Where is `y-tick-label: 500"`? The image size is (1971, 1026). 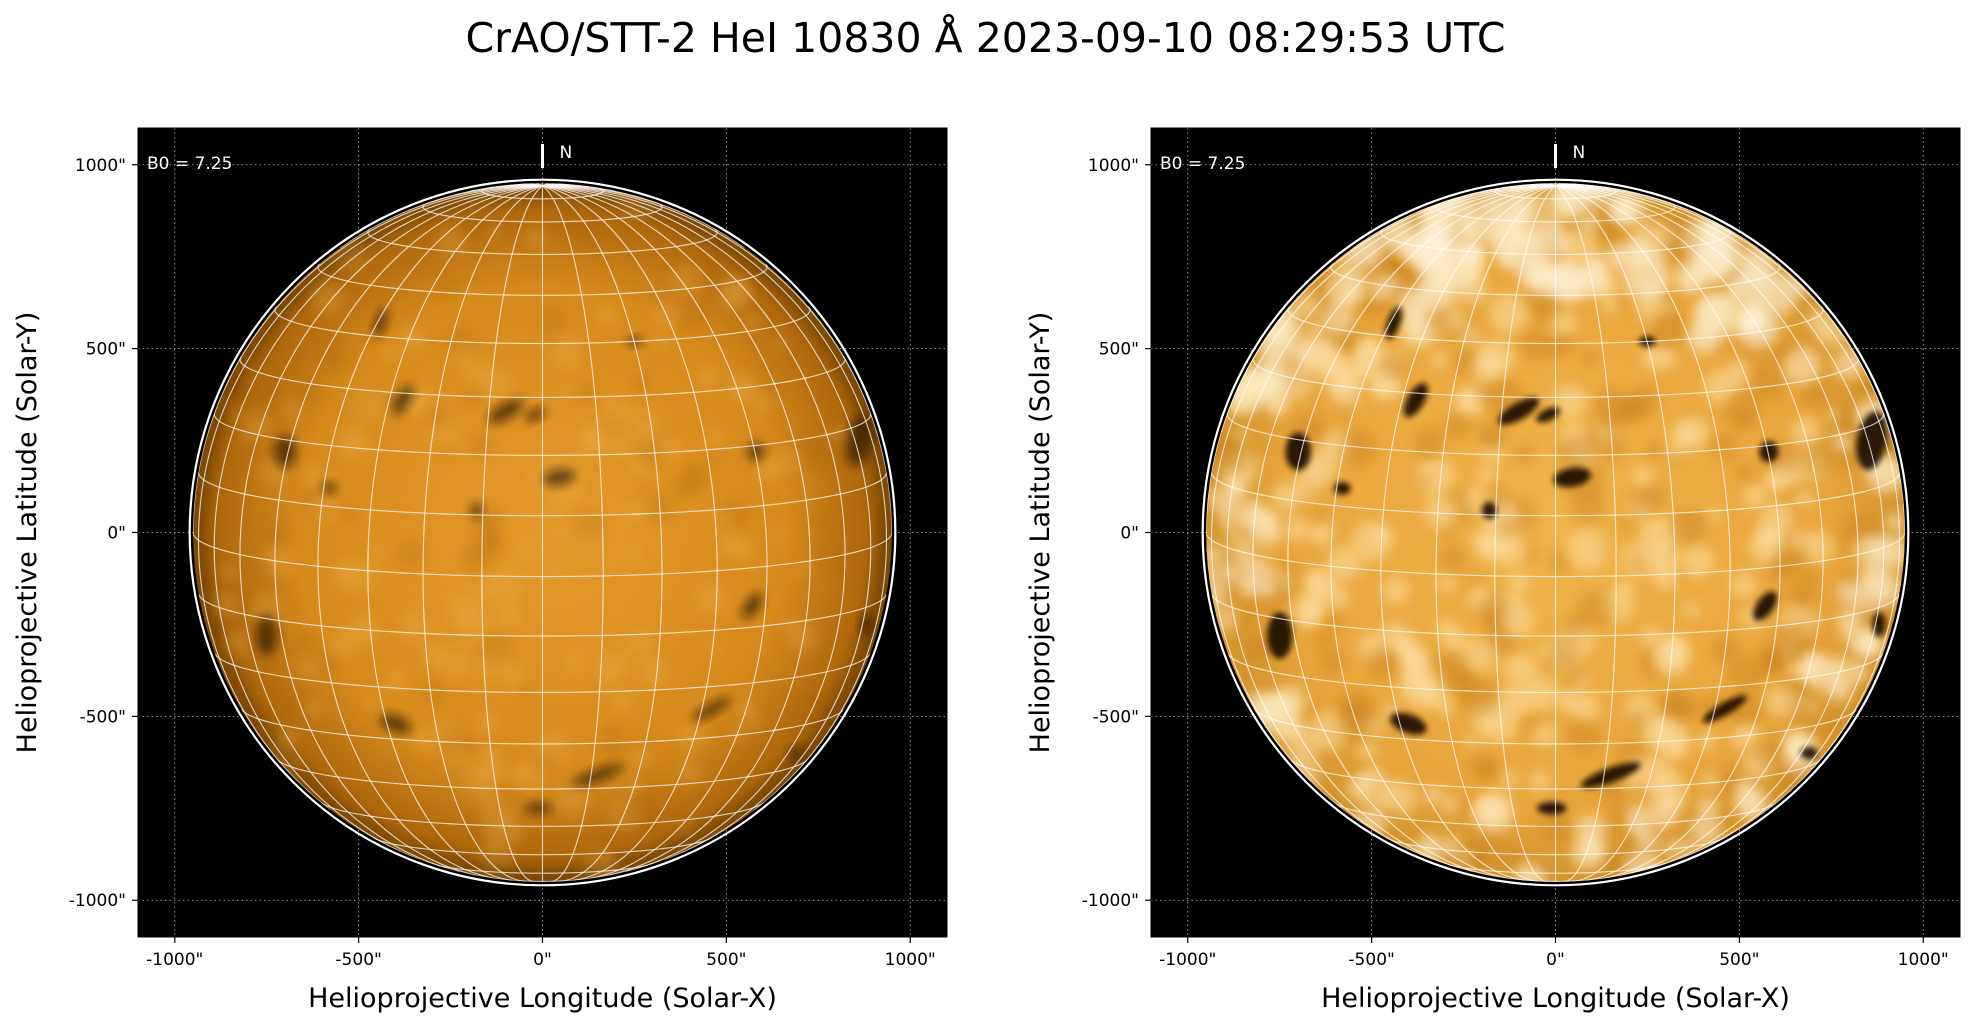
y-tick-label: 500" is located at coordinates (1119, 350).